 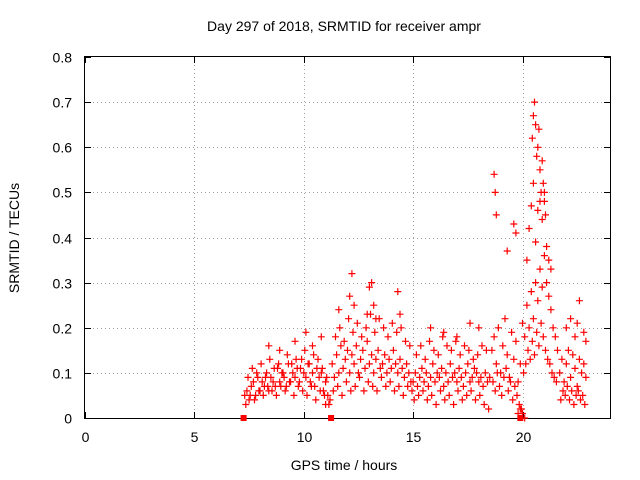 What do you see at coordinates (63, 58) in the screenshot?
I see `y-tick-label: 0.8` at bounding box center [63, 58].